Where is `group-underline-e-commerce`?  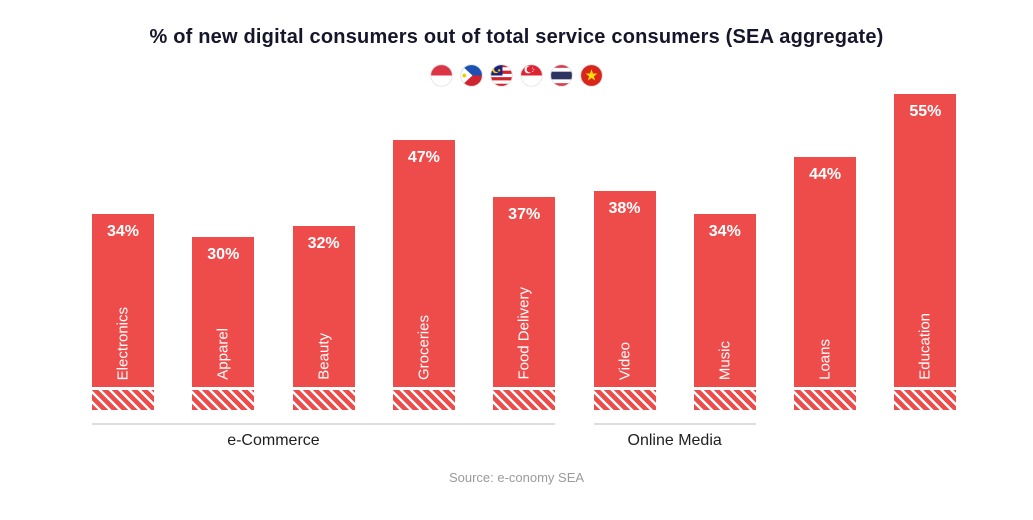
group-underline-e-commerce is located at coordinates (324, 424).